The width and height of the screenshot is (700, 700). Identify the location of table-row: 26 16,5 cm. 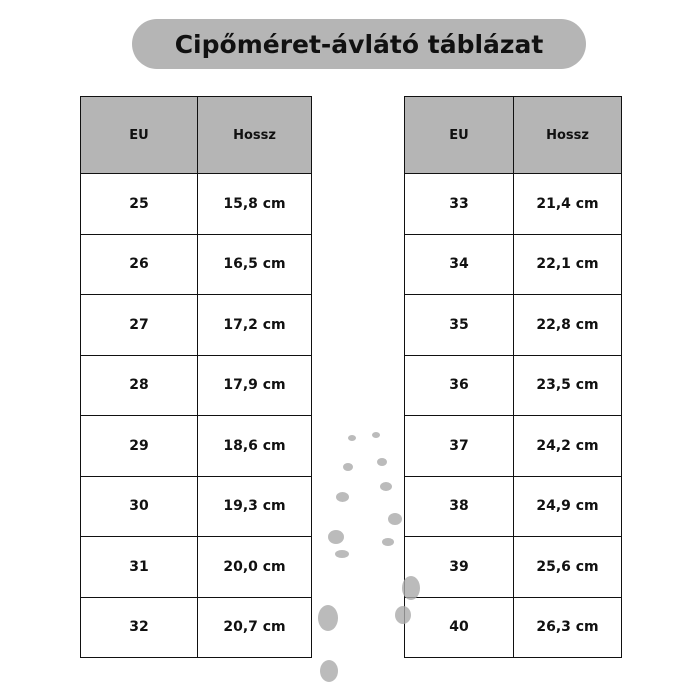
(196, 264).